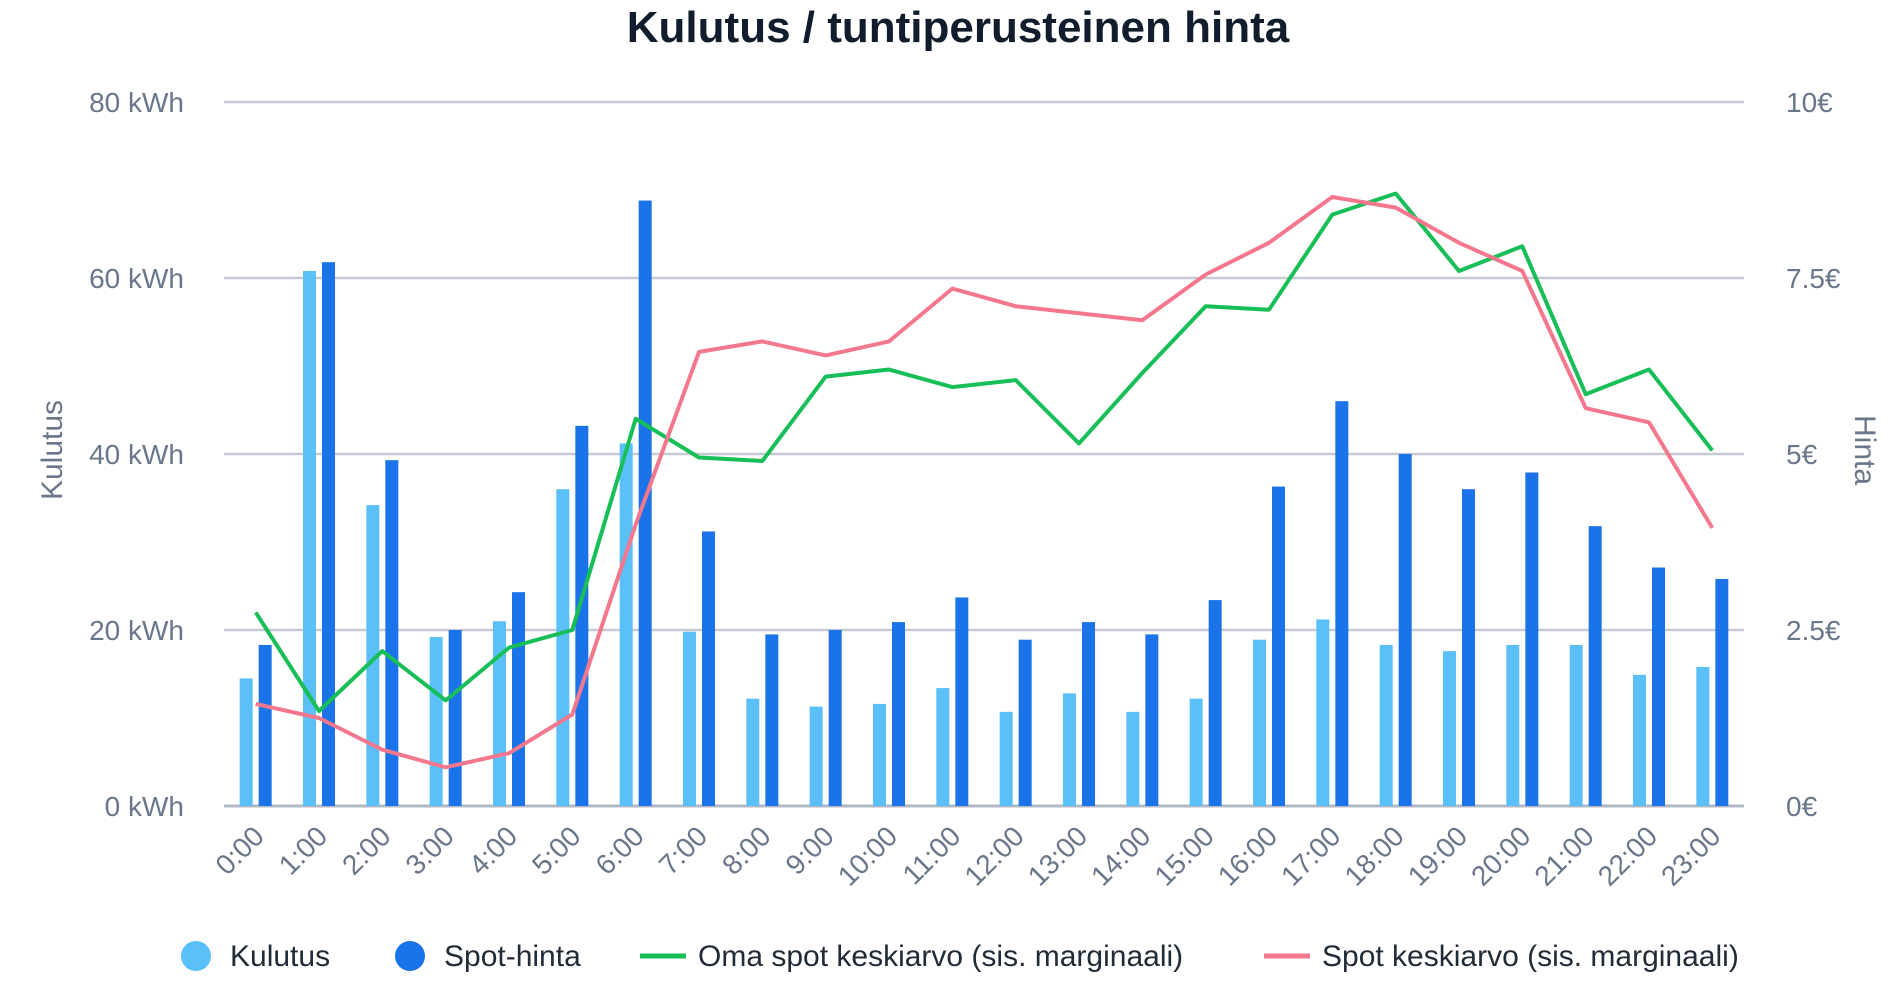  I want to click on x-tick-label: 22:00, so click(1627, 855).